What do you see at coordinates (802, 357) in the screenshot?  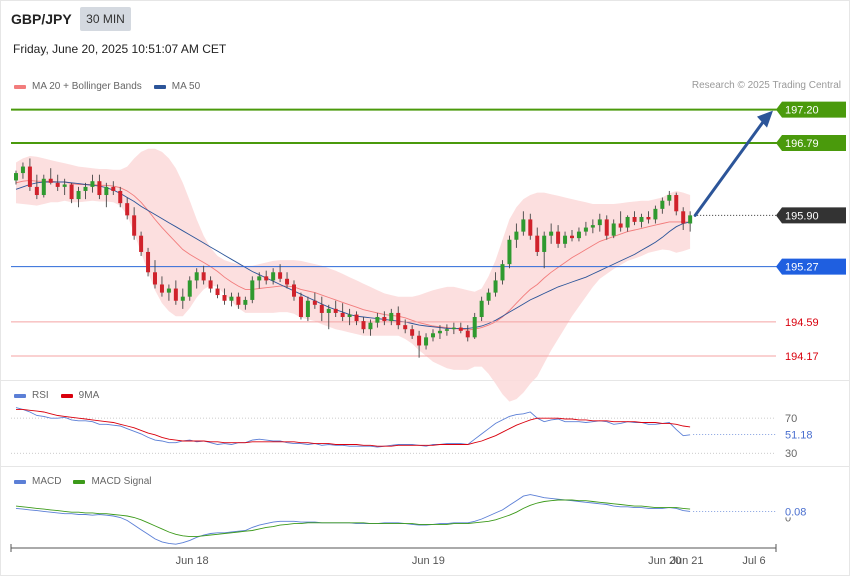 I see `level-label-194-17: 194.17` at bounding box center [802, 357].